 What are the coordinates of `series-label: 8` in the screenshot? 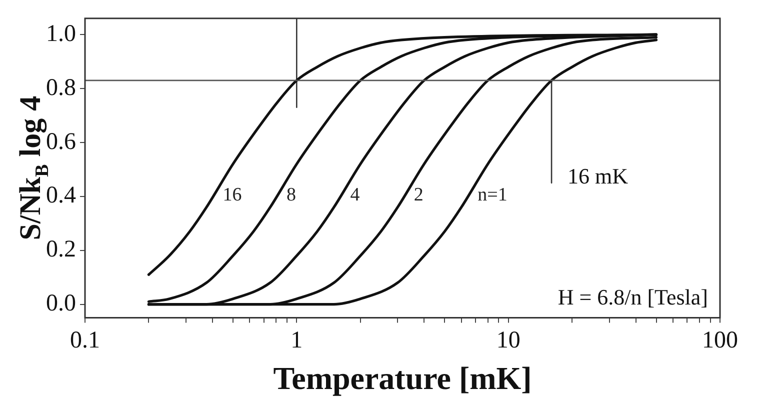 It's located at (291, 195).